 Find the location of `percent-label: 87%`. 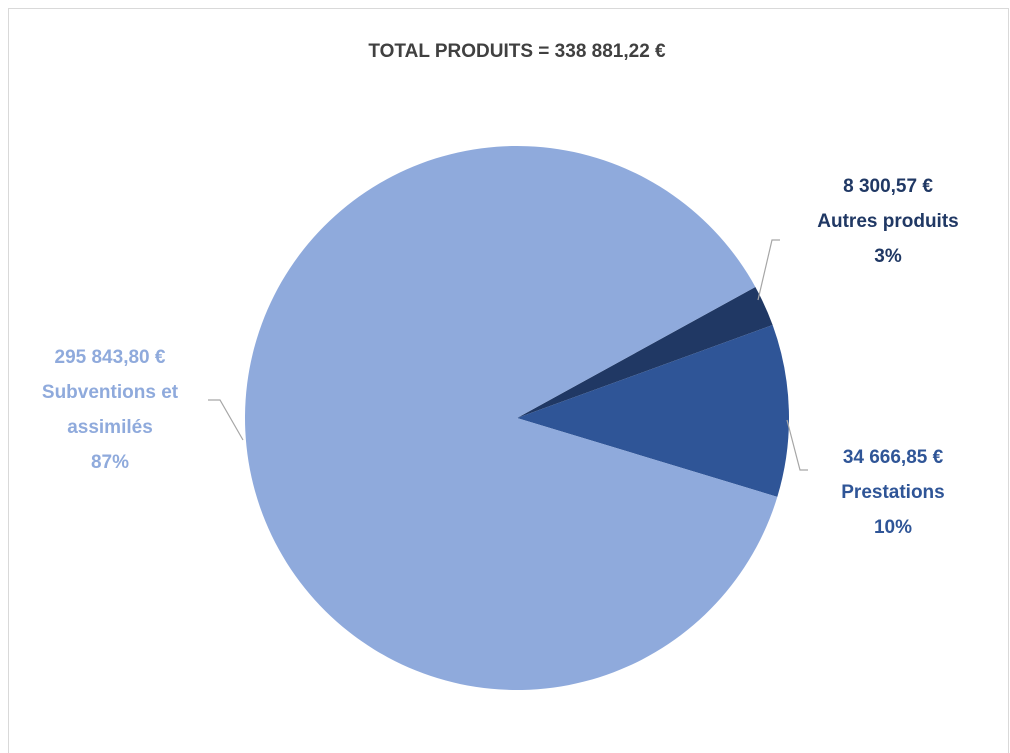

percent-label: 87% is located at coordinates (110, 462).